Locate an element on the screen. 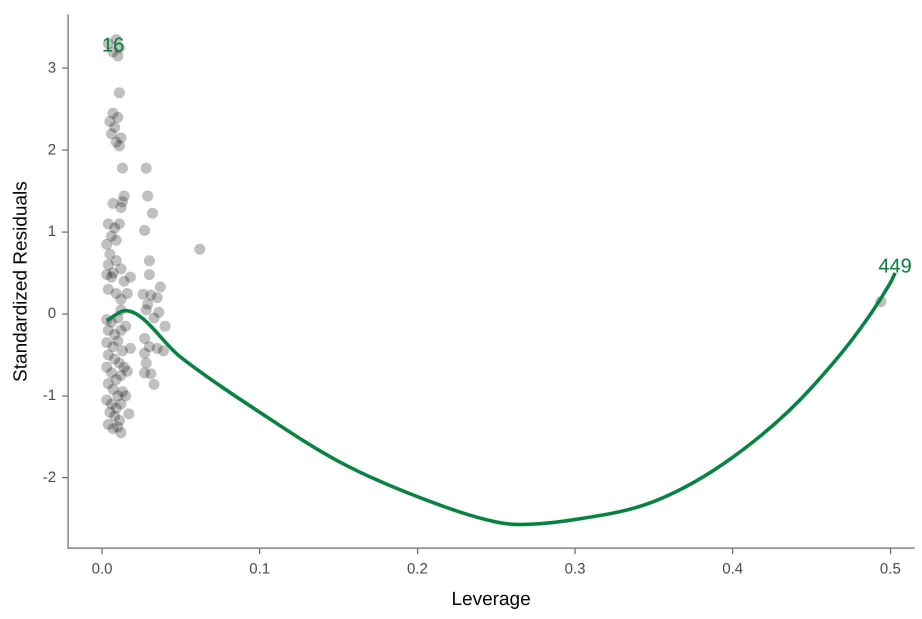 The width and height of the screenshot is (922, 619). y-tick-label: 2 is located at coordinates (52, 149).